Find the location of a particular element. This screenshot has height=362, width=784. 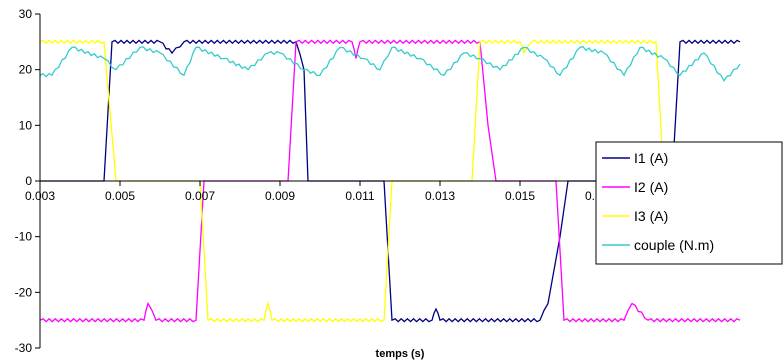

y-tick-label: -10 is located at coordinates (24, 237).